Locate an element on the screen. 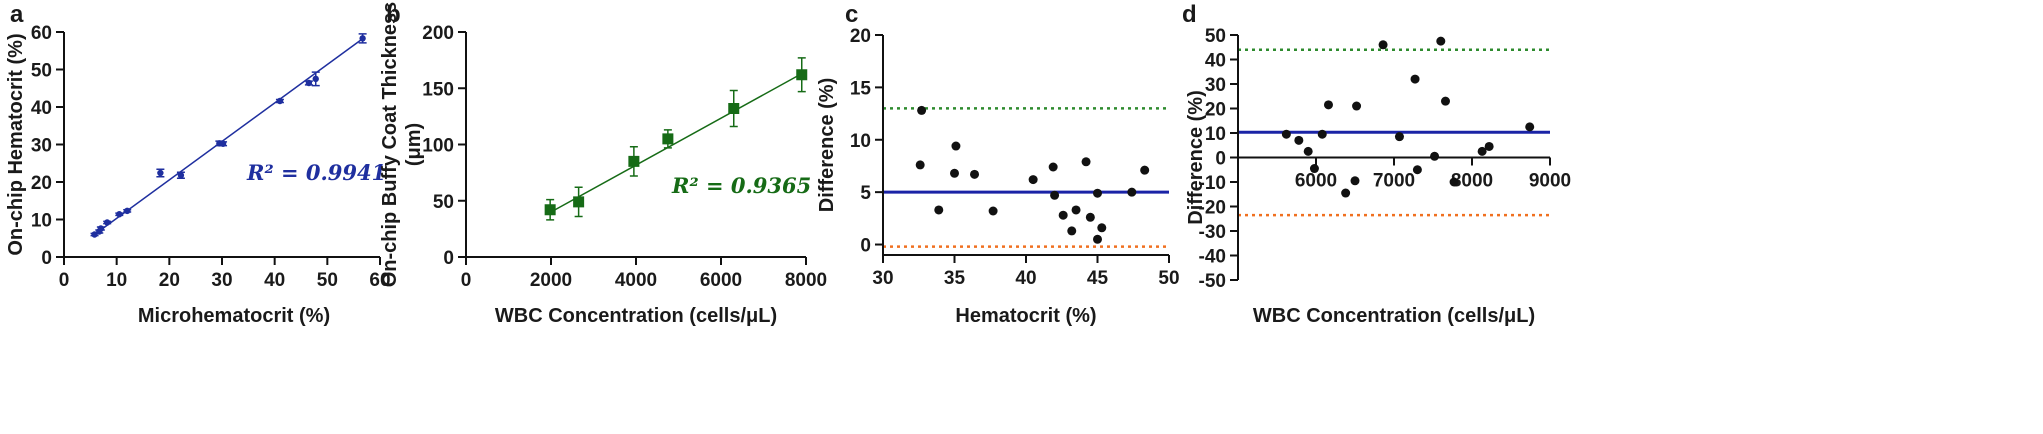 The width and height of the screenshot is (2043, 434). x-axis-title: Hematocrit (%) is located at coordinates (1025, 316).